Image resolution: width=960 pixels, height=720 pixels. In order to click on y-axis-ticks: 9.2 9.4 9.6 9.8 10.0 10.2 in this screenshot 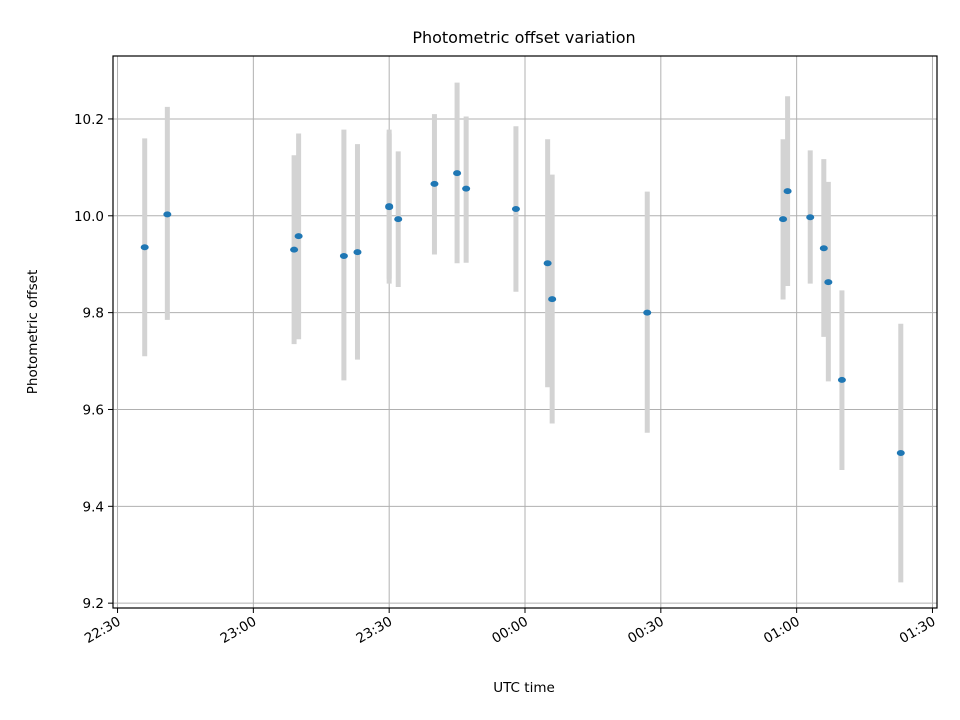, I will do `click(93, 362)`.